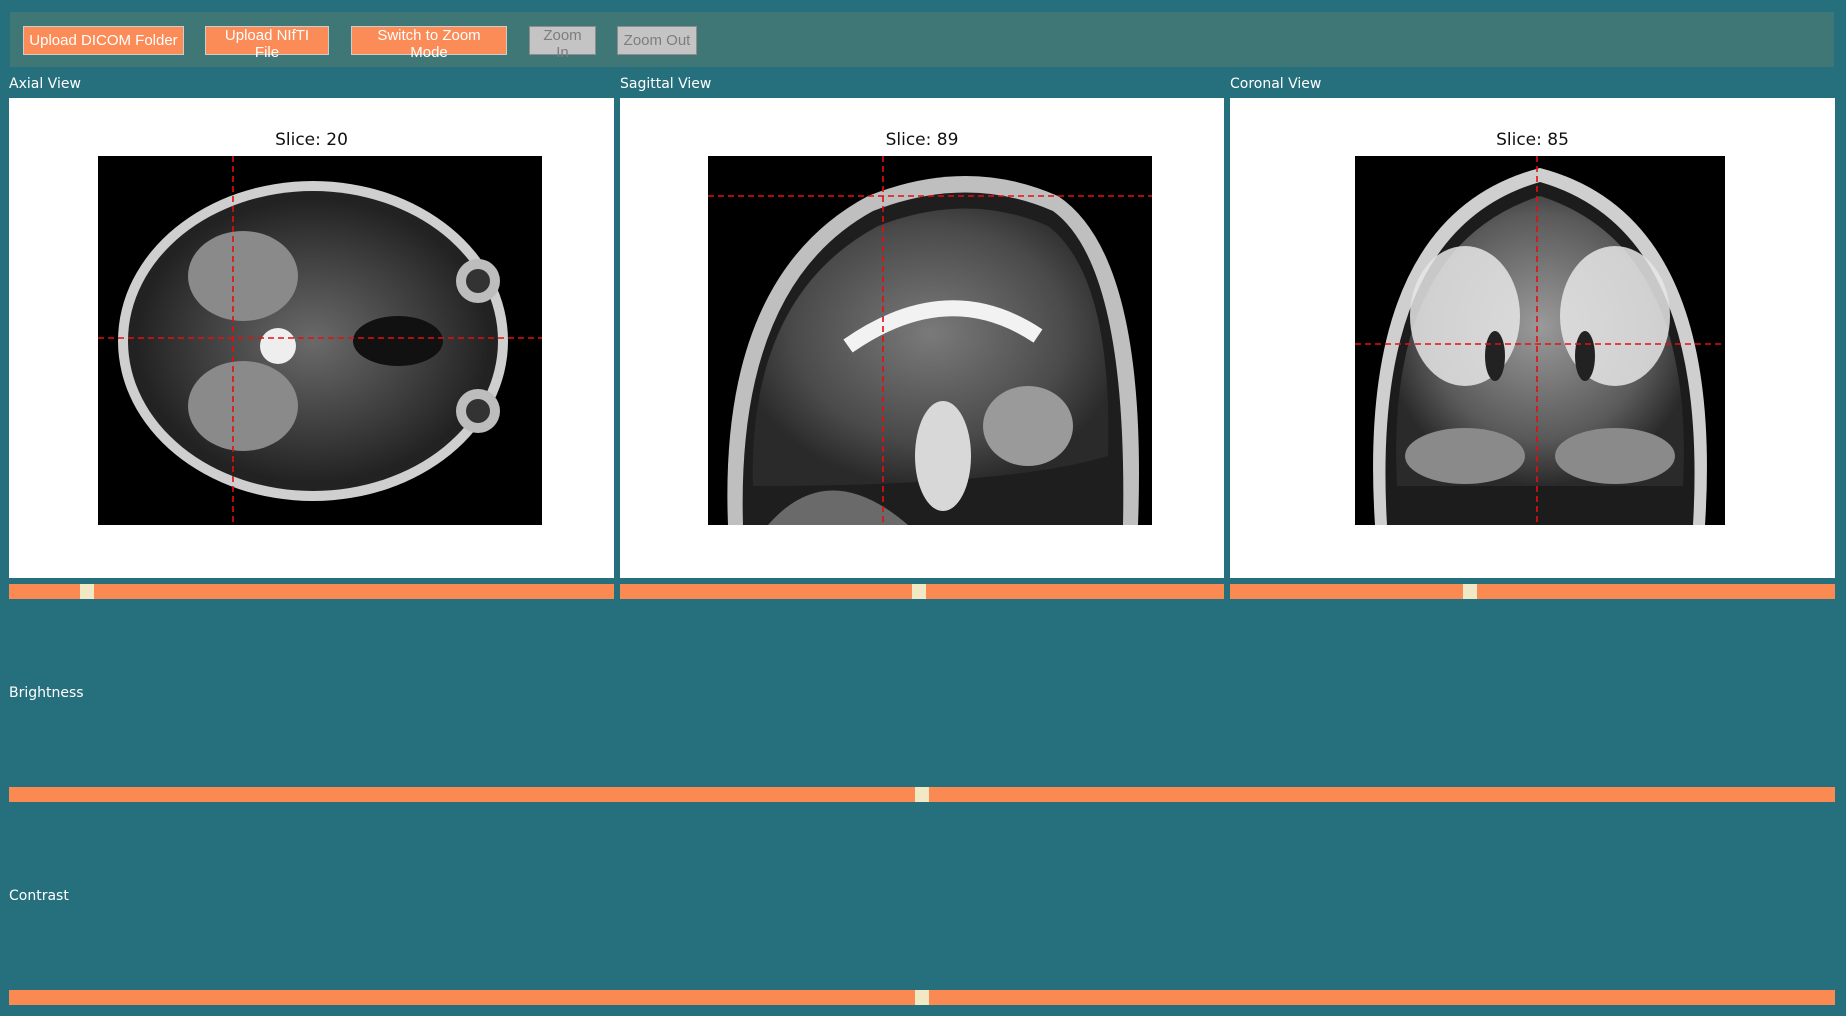 Image resolution: width=1846 pixels, height=1016 pixels. What do you see at coordinates (919, 591) in the screenshot?
I see `sagittal-slice-slider-thumb` at bounding box center [919, 591].